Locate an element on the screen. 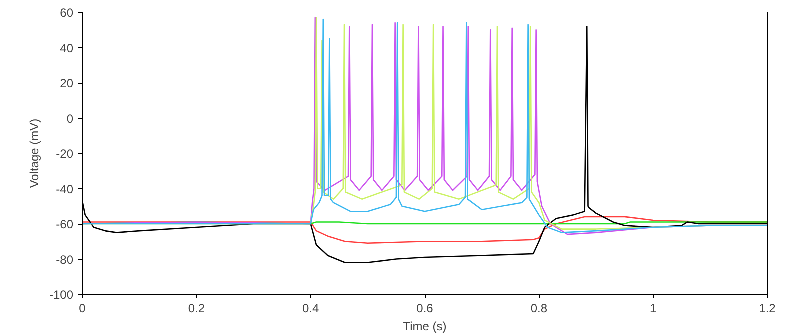 The width and height of the screenshot is (792, 336). y-tick-label: -20 is located at coordinates (65, 154).